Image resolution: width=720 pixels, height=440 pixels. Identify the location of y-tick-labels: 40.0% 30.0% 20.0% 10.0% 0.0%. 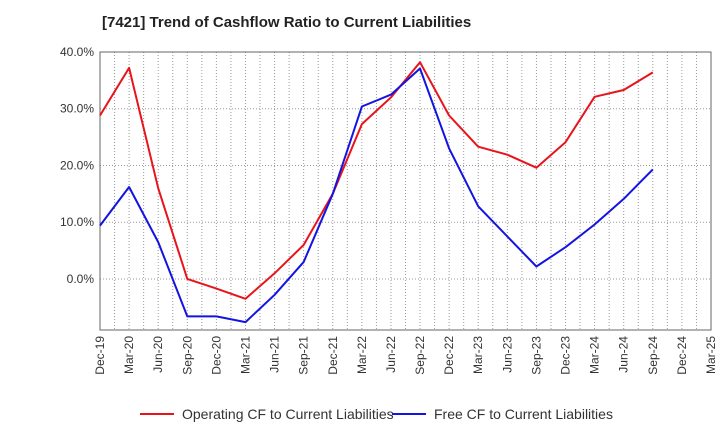
(77, 165).